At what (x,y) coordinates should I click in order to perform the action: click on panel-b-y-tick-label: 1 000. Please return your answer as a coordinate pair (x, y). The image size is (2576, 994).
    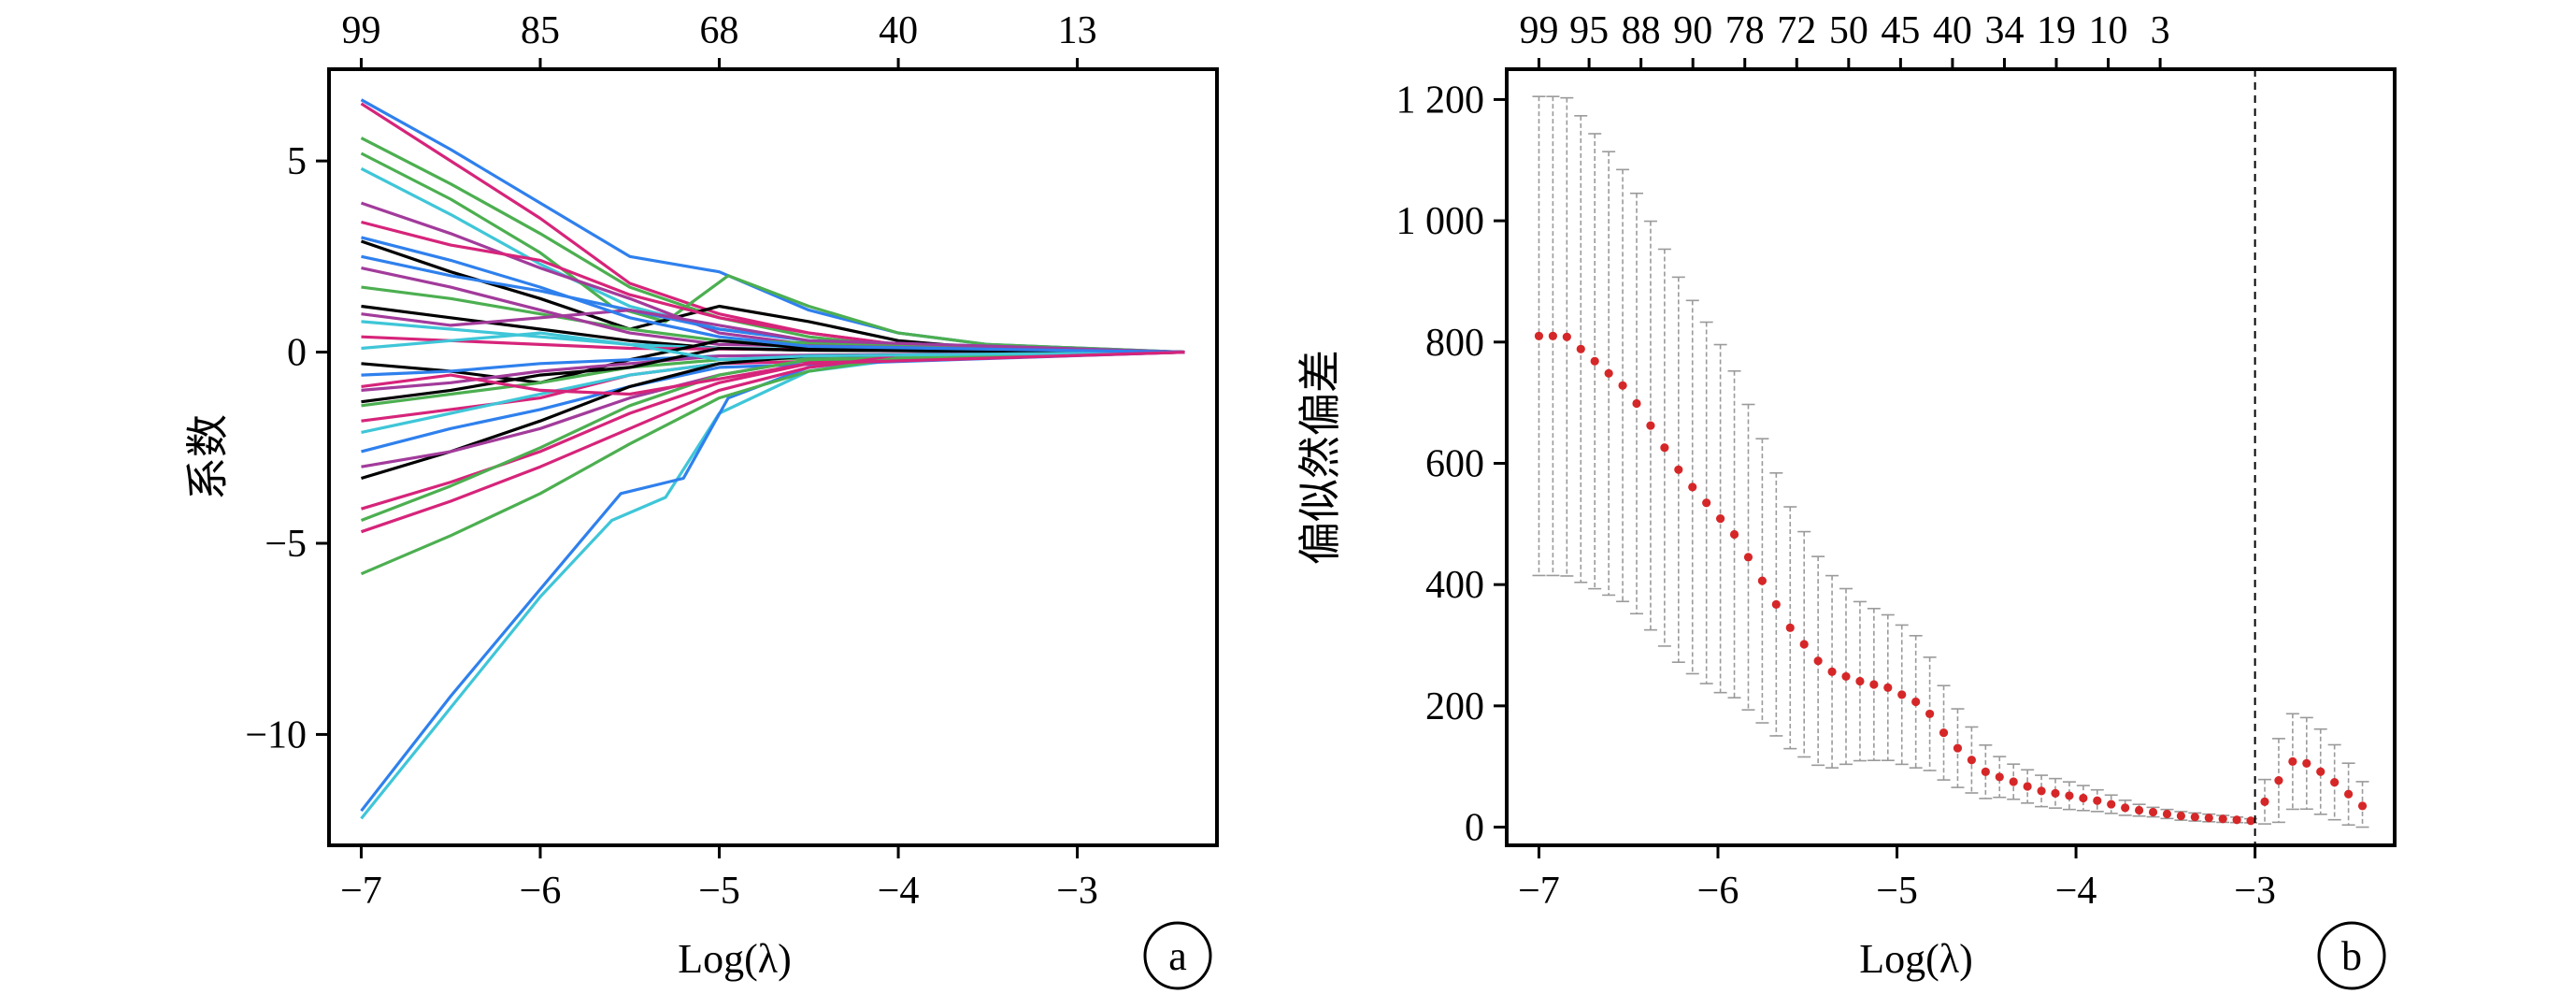
    Looking at the image, I should click on (1440, 222).